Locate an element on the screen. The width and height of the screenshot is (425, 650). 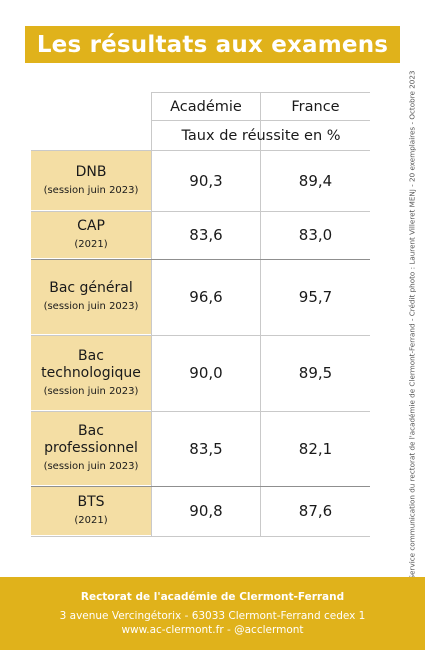
footer-web: www.ac-clermont.fr - @acclermont is located at coordinates (212, 629).